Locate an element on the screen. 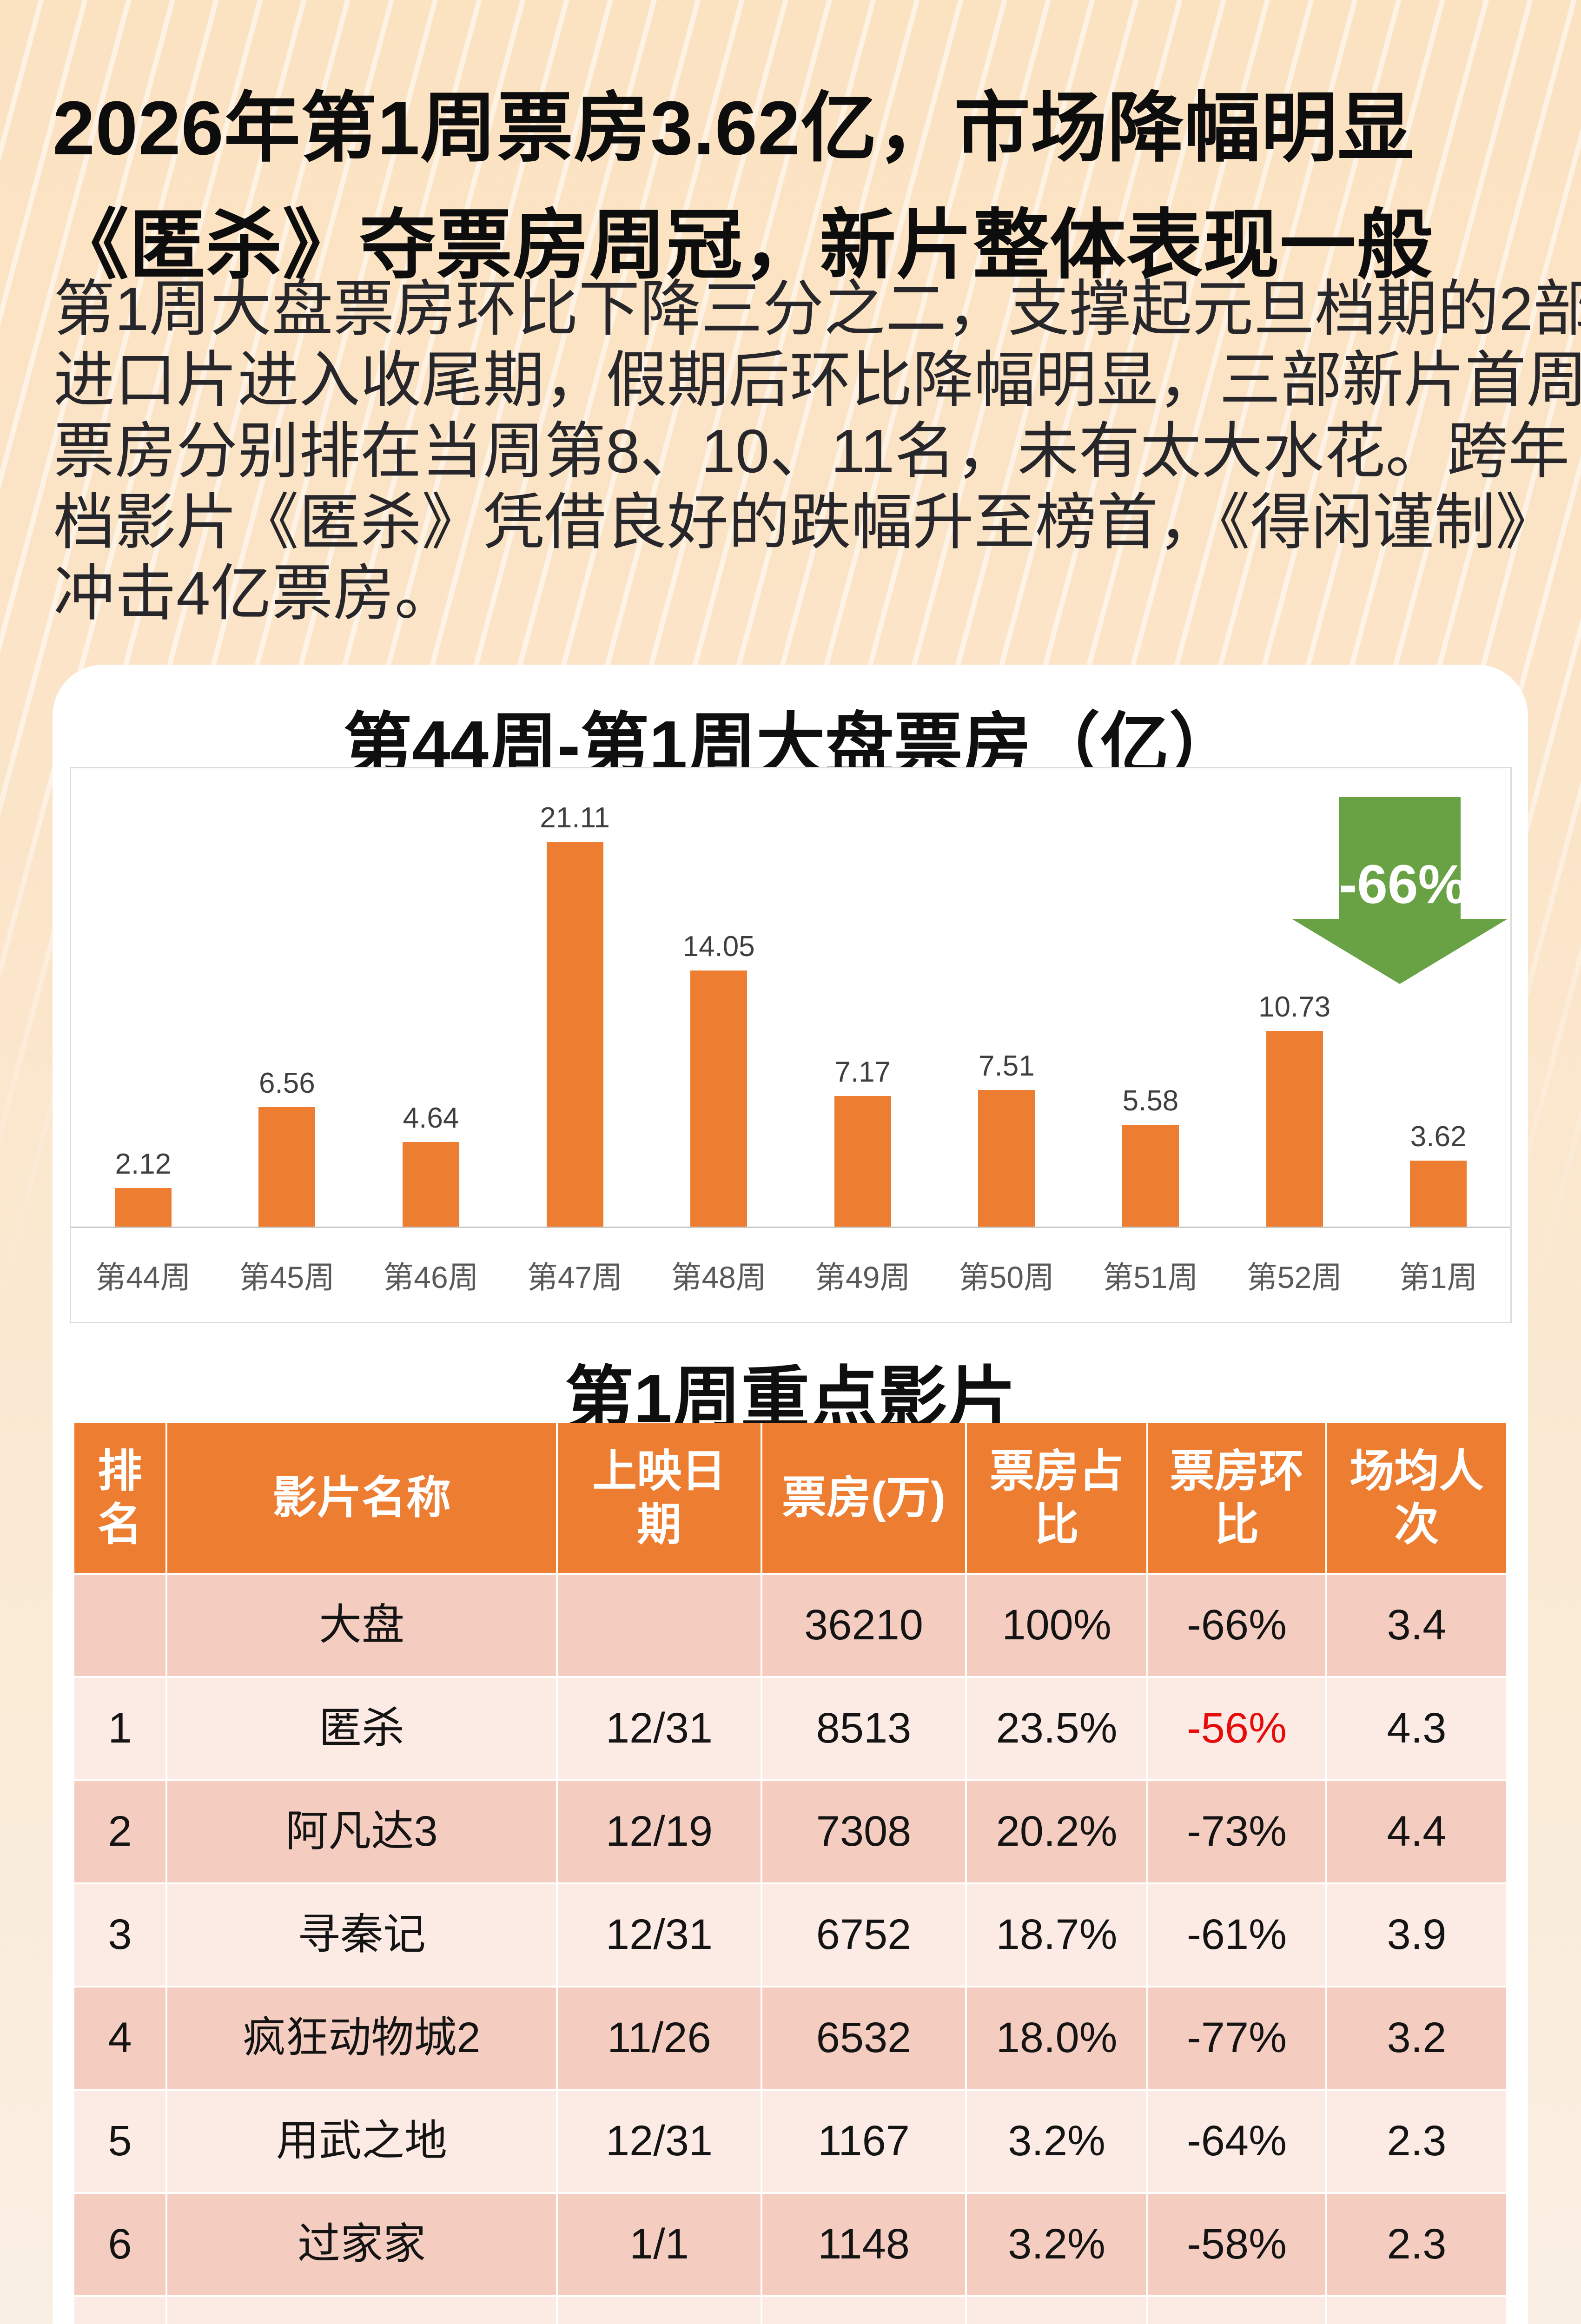 This screenshot has width=1581, height=2324. cell-date: 12/19 is located at coordinates (660, 1830).